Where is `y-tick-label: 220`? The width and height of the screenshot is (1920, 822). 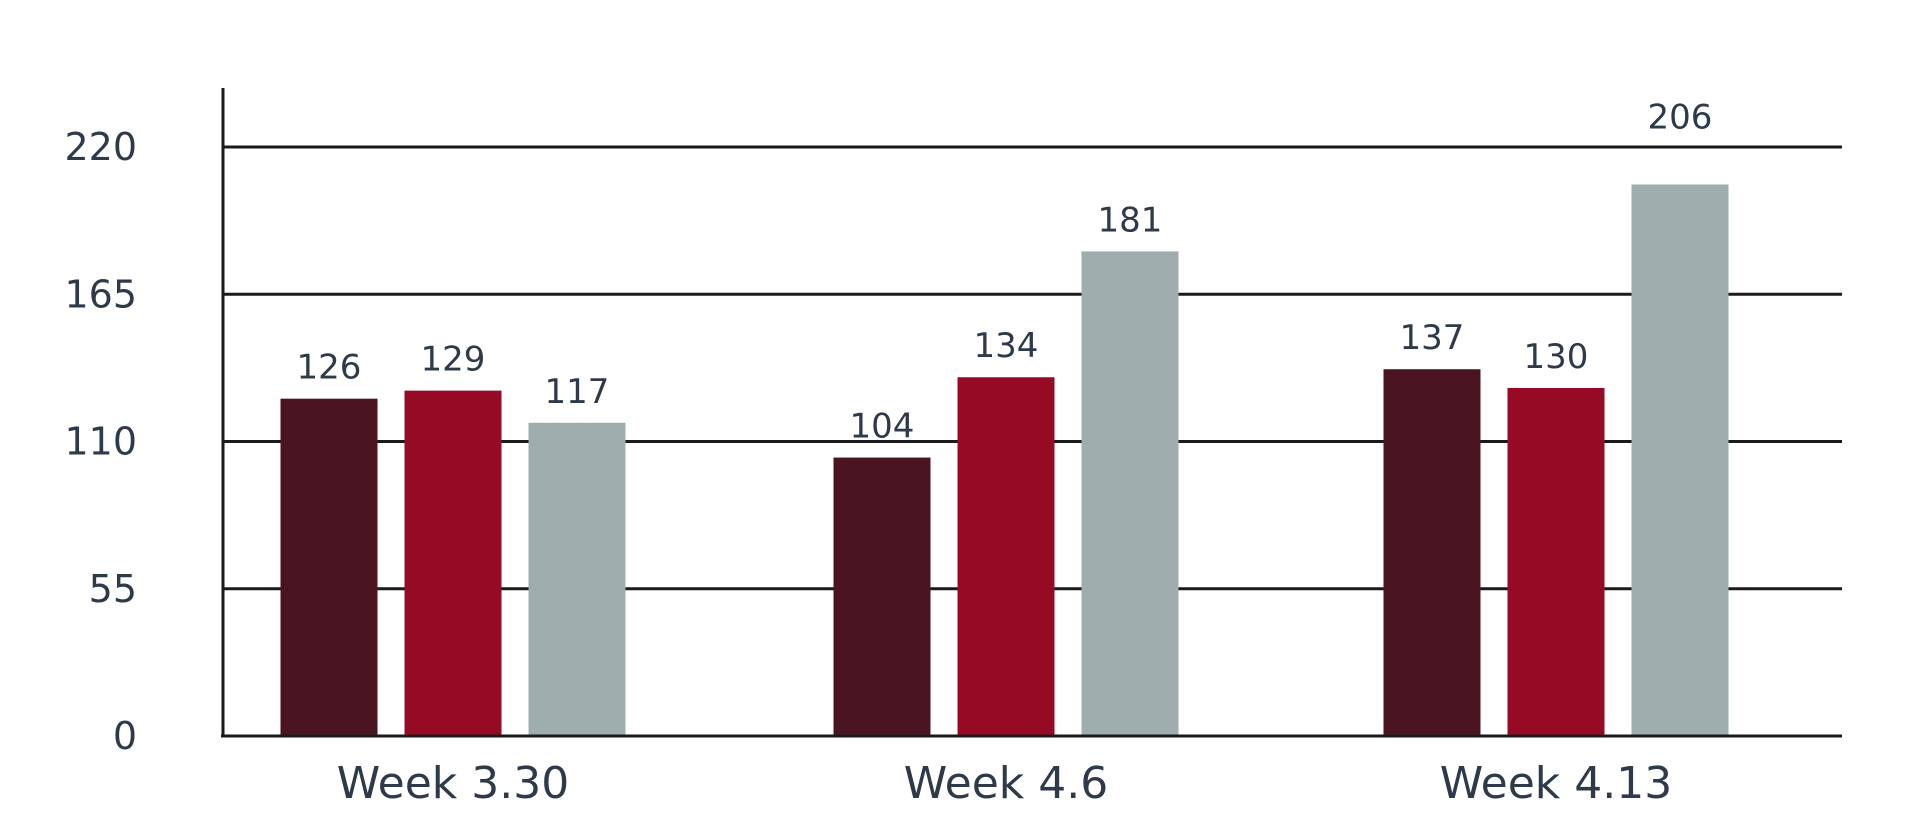 y-tick-label: 220 is located at coordinates (100, 147).